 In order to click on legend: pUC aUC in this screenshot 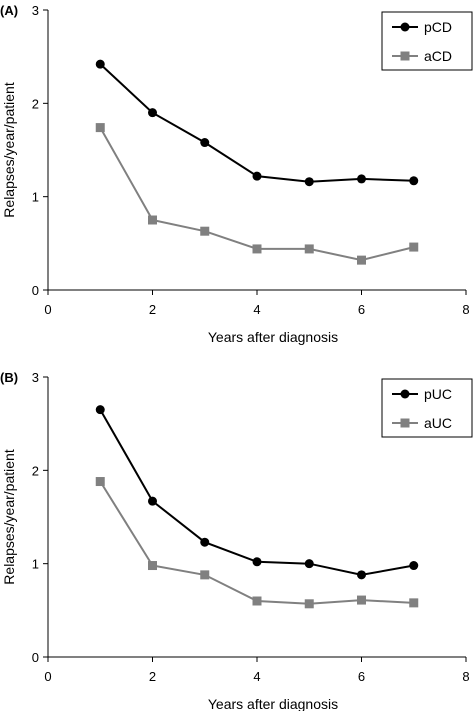, I will do `click(427, 408)`.